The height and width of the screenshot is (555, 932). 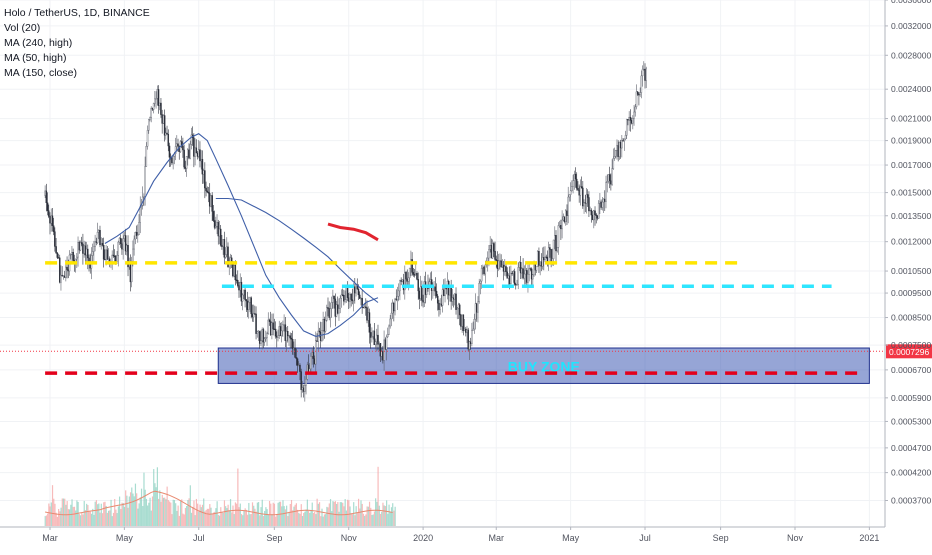 I want to click on legend-vol: Vol (20), so click(x=22, y=28).